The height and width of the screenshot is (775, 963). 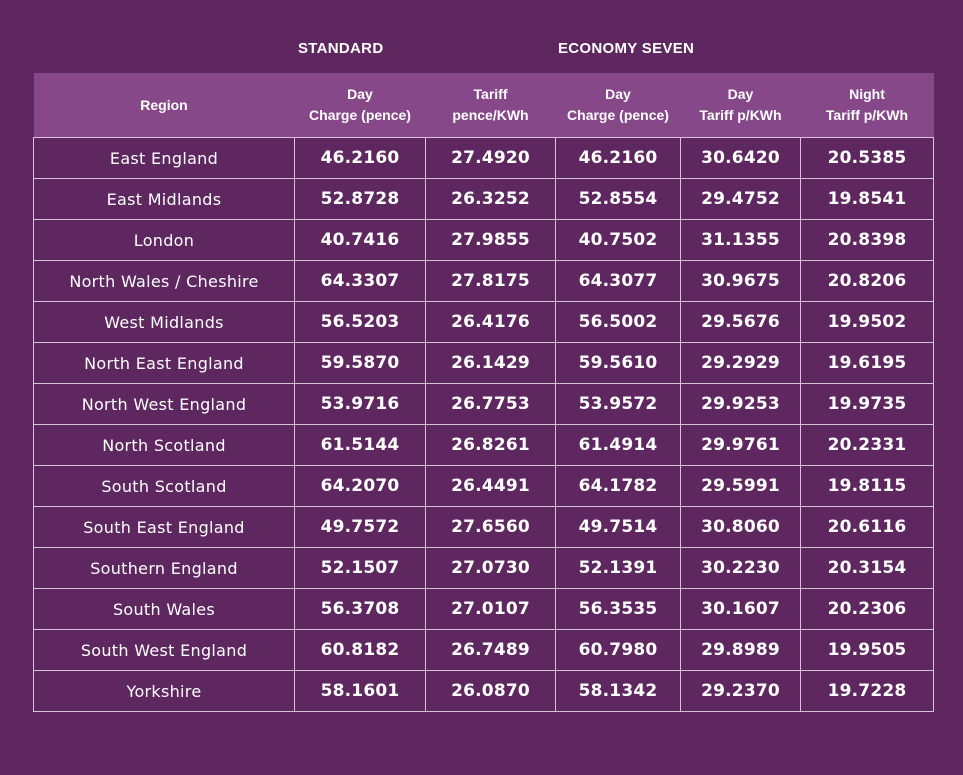 I want to click on header-e7-day-charge: Day Charge (pence), so click(x=618, y=105).